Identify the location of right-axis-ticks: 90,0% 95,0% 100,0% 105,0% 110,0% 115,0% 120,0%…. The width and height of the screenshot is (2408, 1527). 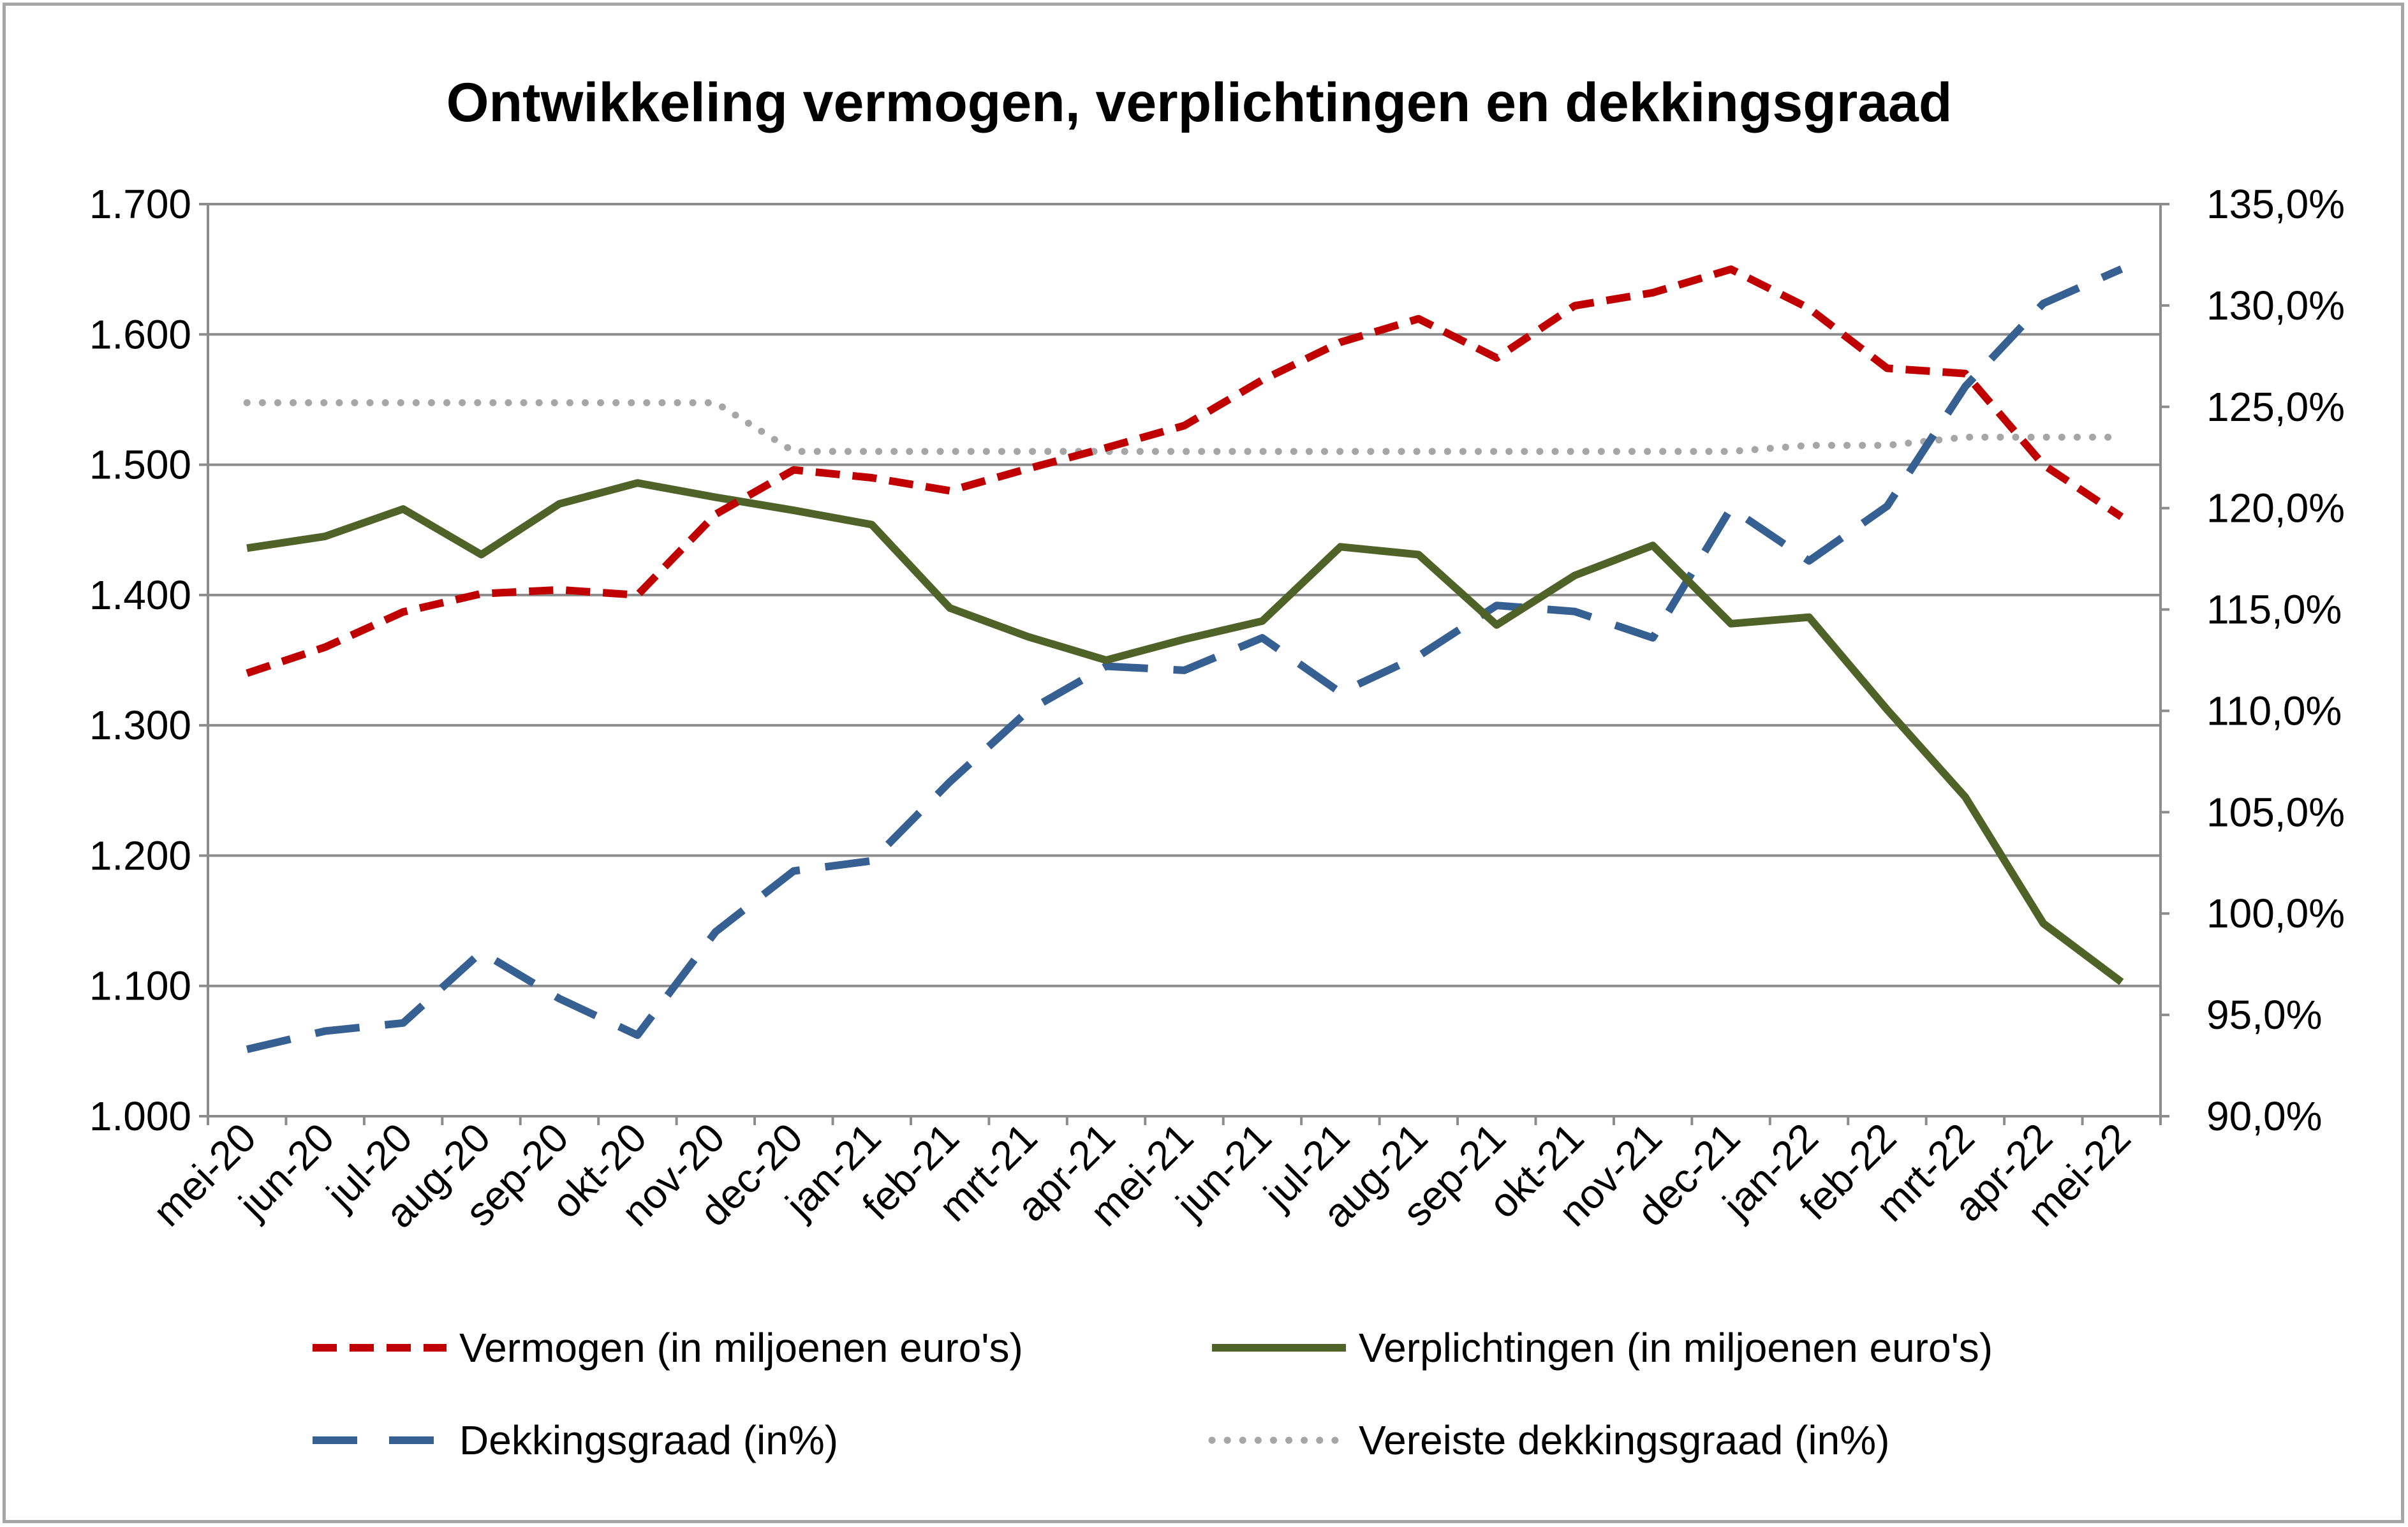
(2275, 660).